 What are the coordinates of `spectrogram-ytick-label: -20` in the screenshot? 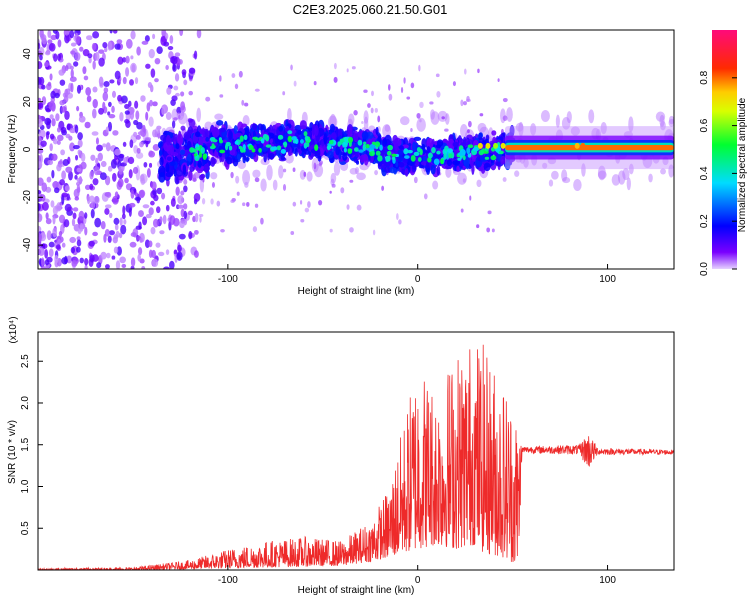 It's located at (27, 197).